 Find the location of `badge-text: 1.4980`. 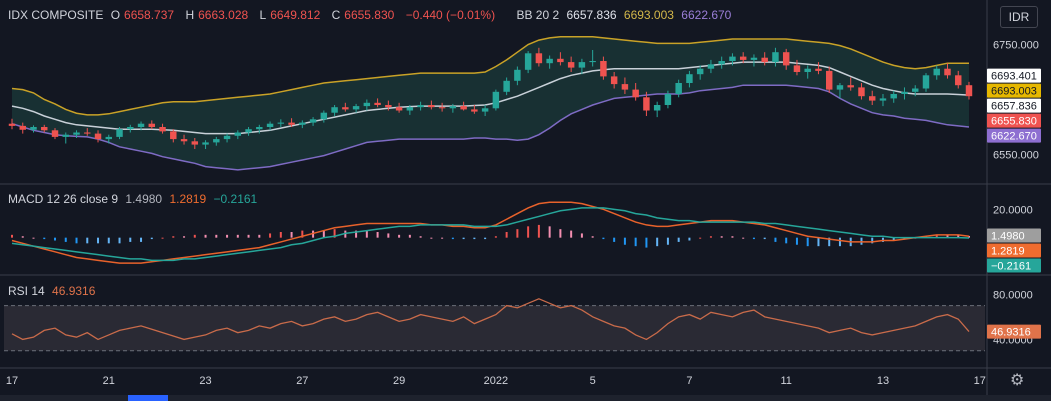

badge-text: 1.4980 is located at coordinates (1008, 237).